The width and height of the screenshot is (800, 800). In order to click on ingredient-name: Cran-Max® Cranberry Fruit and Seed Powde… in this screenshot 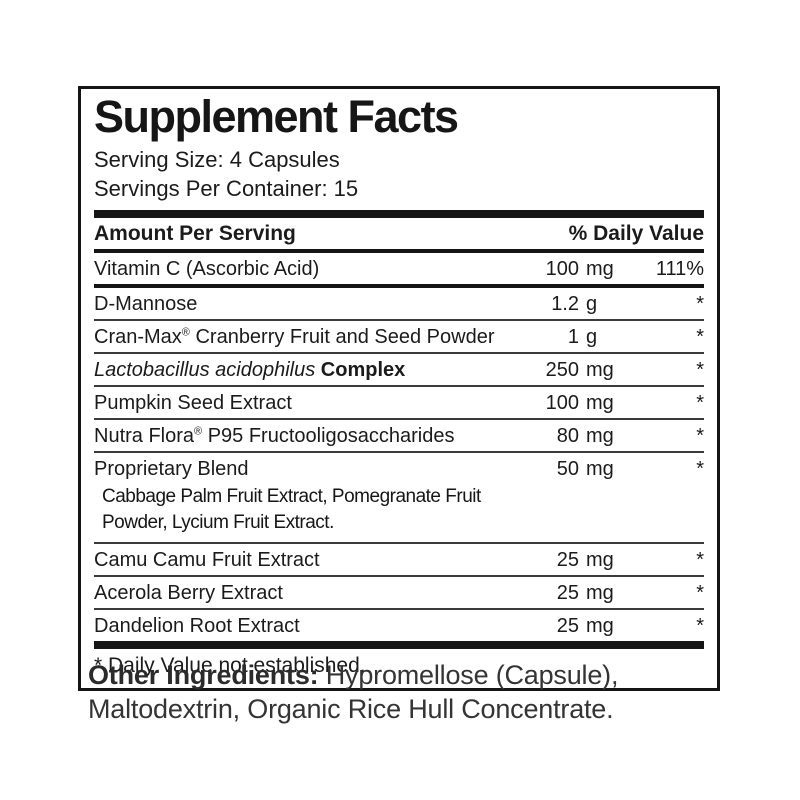, I will do `click(294, 336)`.